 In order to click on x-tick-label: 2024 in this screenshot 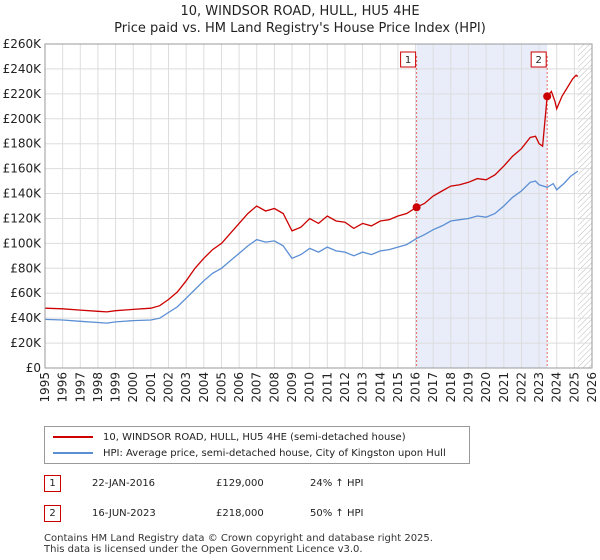, I will do `click(557, 387)`.